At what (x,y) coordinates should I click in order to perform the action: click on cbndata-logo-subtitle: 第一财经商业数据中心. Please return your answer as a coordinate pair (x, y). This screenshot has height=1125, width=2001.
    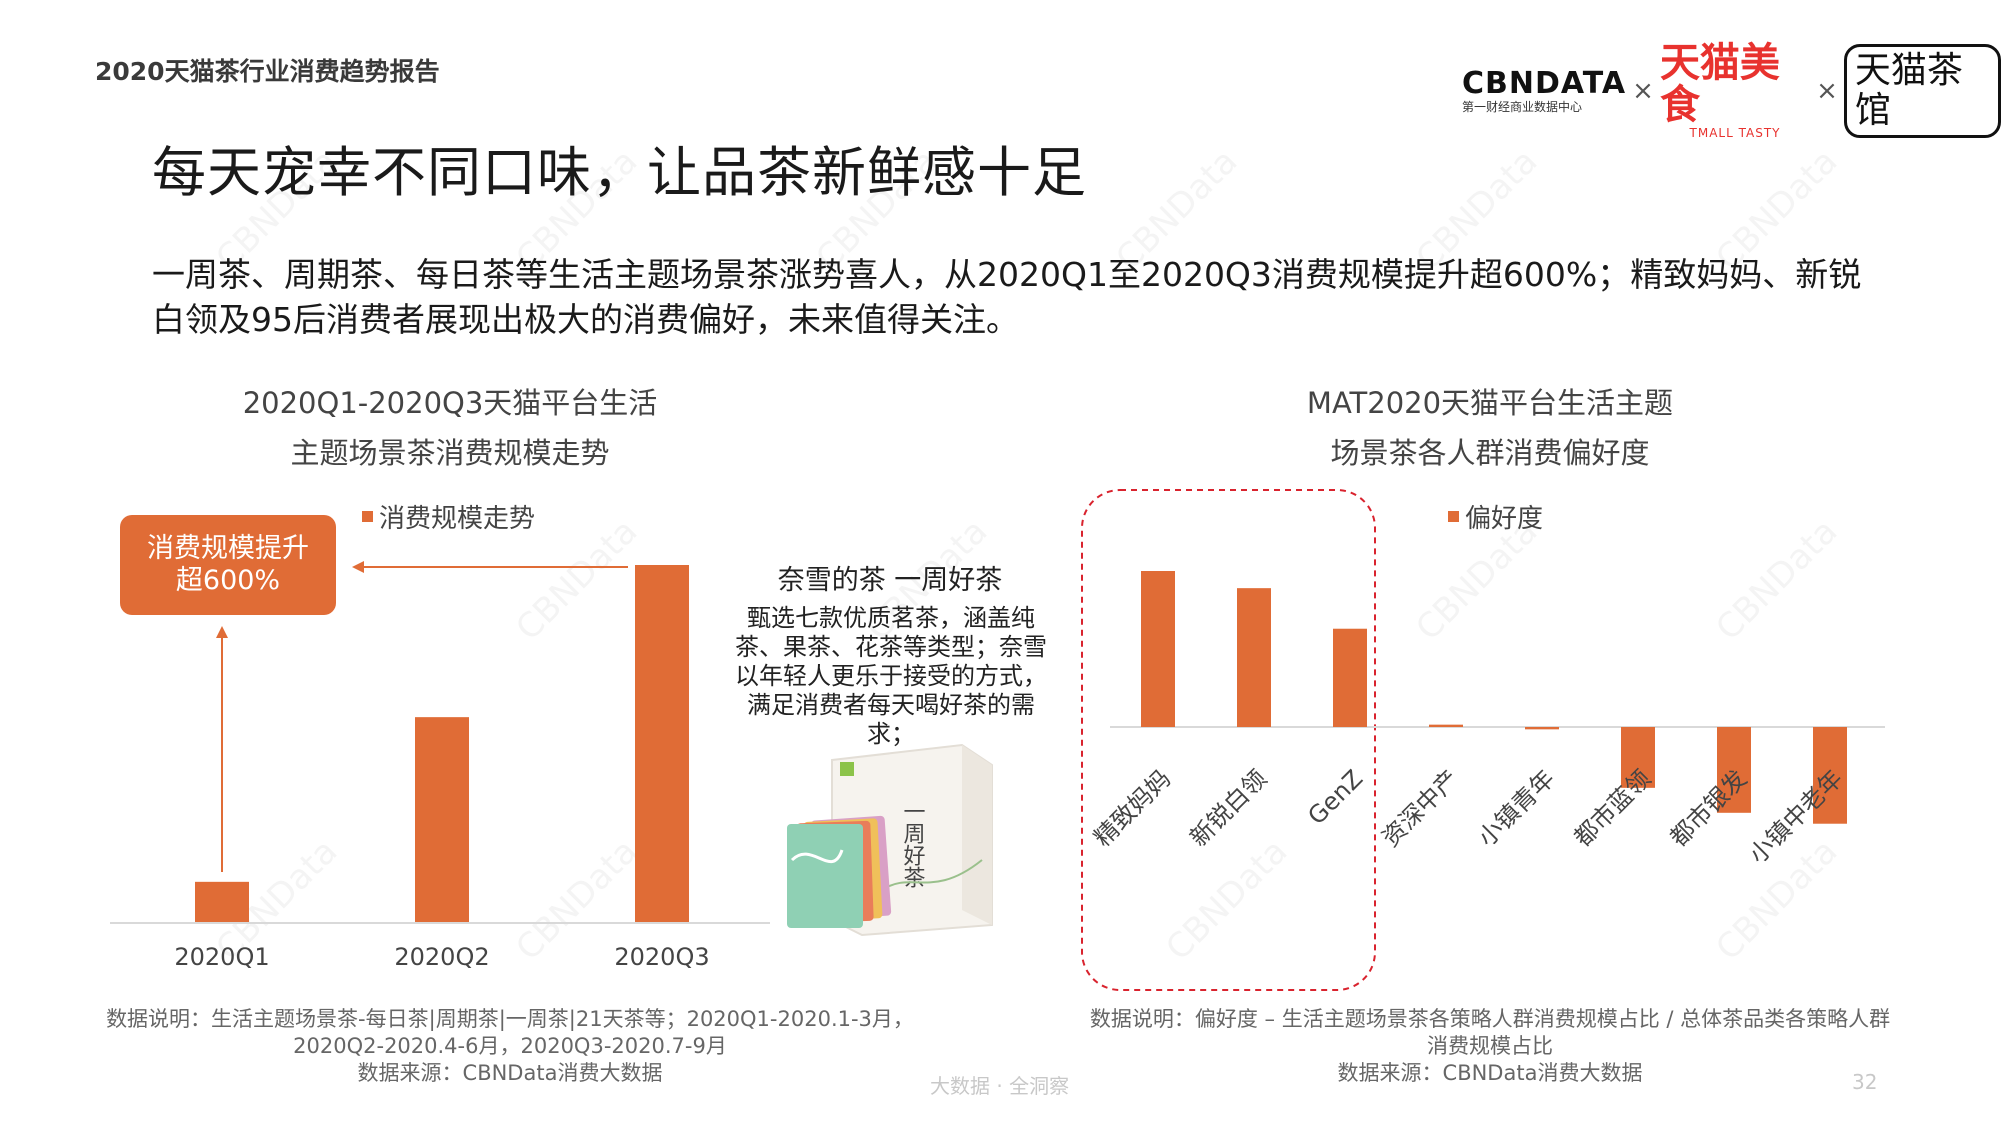
    Looking at the image, I should click on (1522, 107).